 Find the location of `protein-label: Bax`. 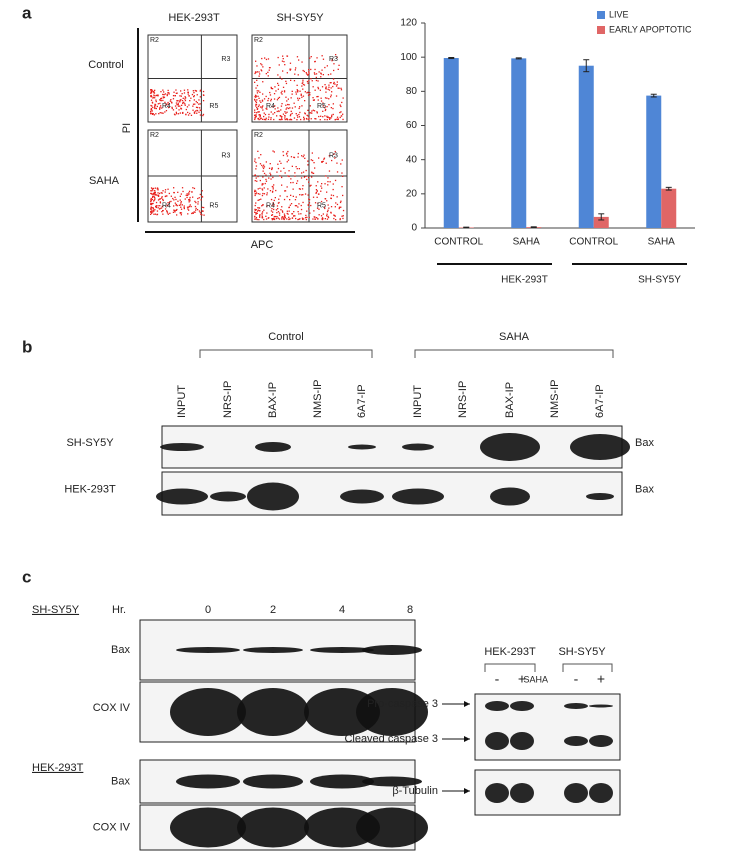

protein-label: Bax is located at coordinates (644, 489).